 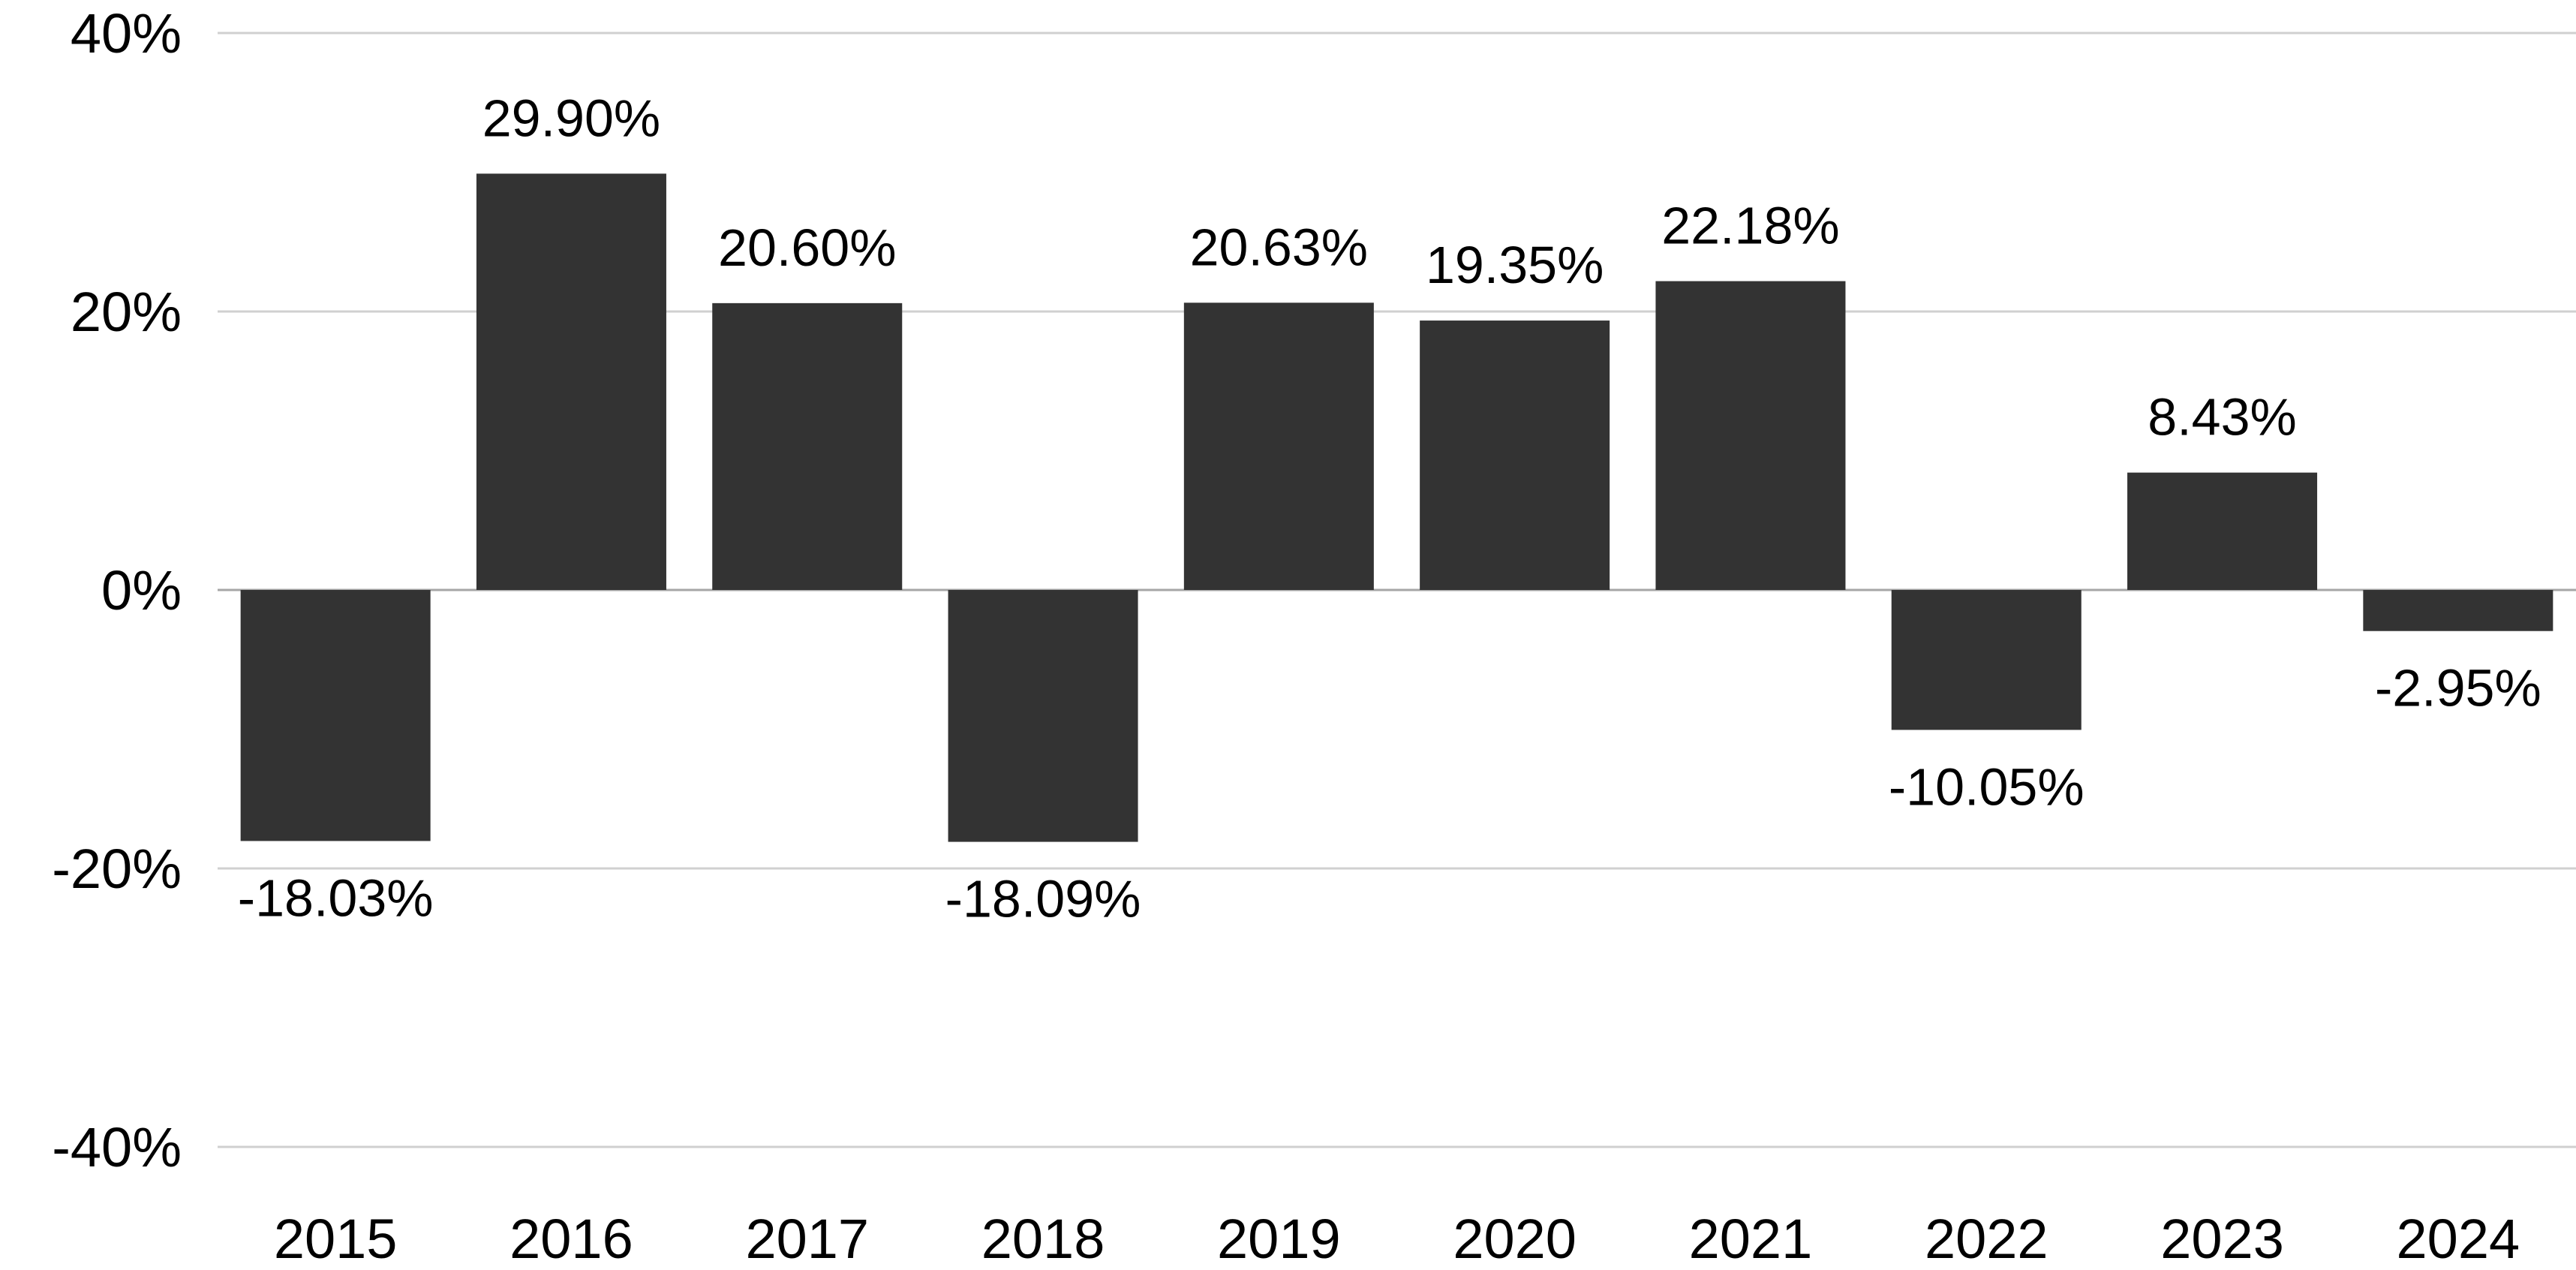 What do you see at coordinates (571, 1239) in the screenshot?
I see `x-tick-label: 2016` at bounding box center [571, 1239].